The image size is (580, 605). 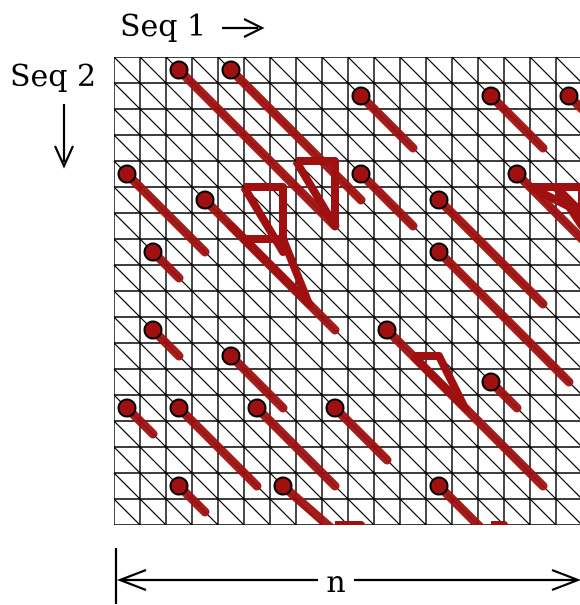 What do you see at coordinates (64, 136) in the screenshot?
I see `seq2-arrow-icon` at bounding box center [64, 136].